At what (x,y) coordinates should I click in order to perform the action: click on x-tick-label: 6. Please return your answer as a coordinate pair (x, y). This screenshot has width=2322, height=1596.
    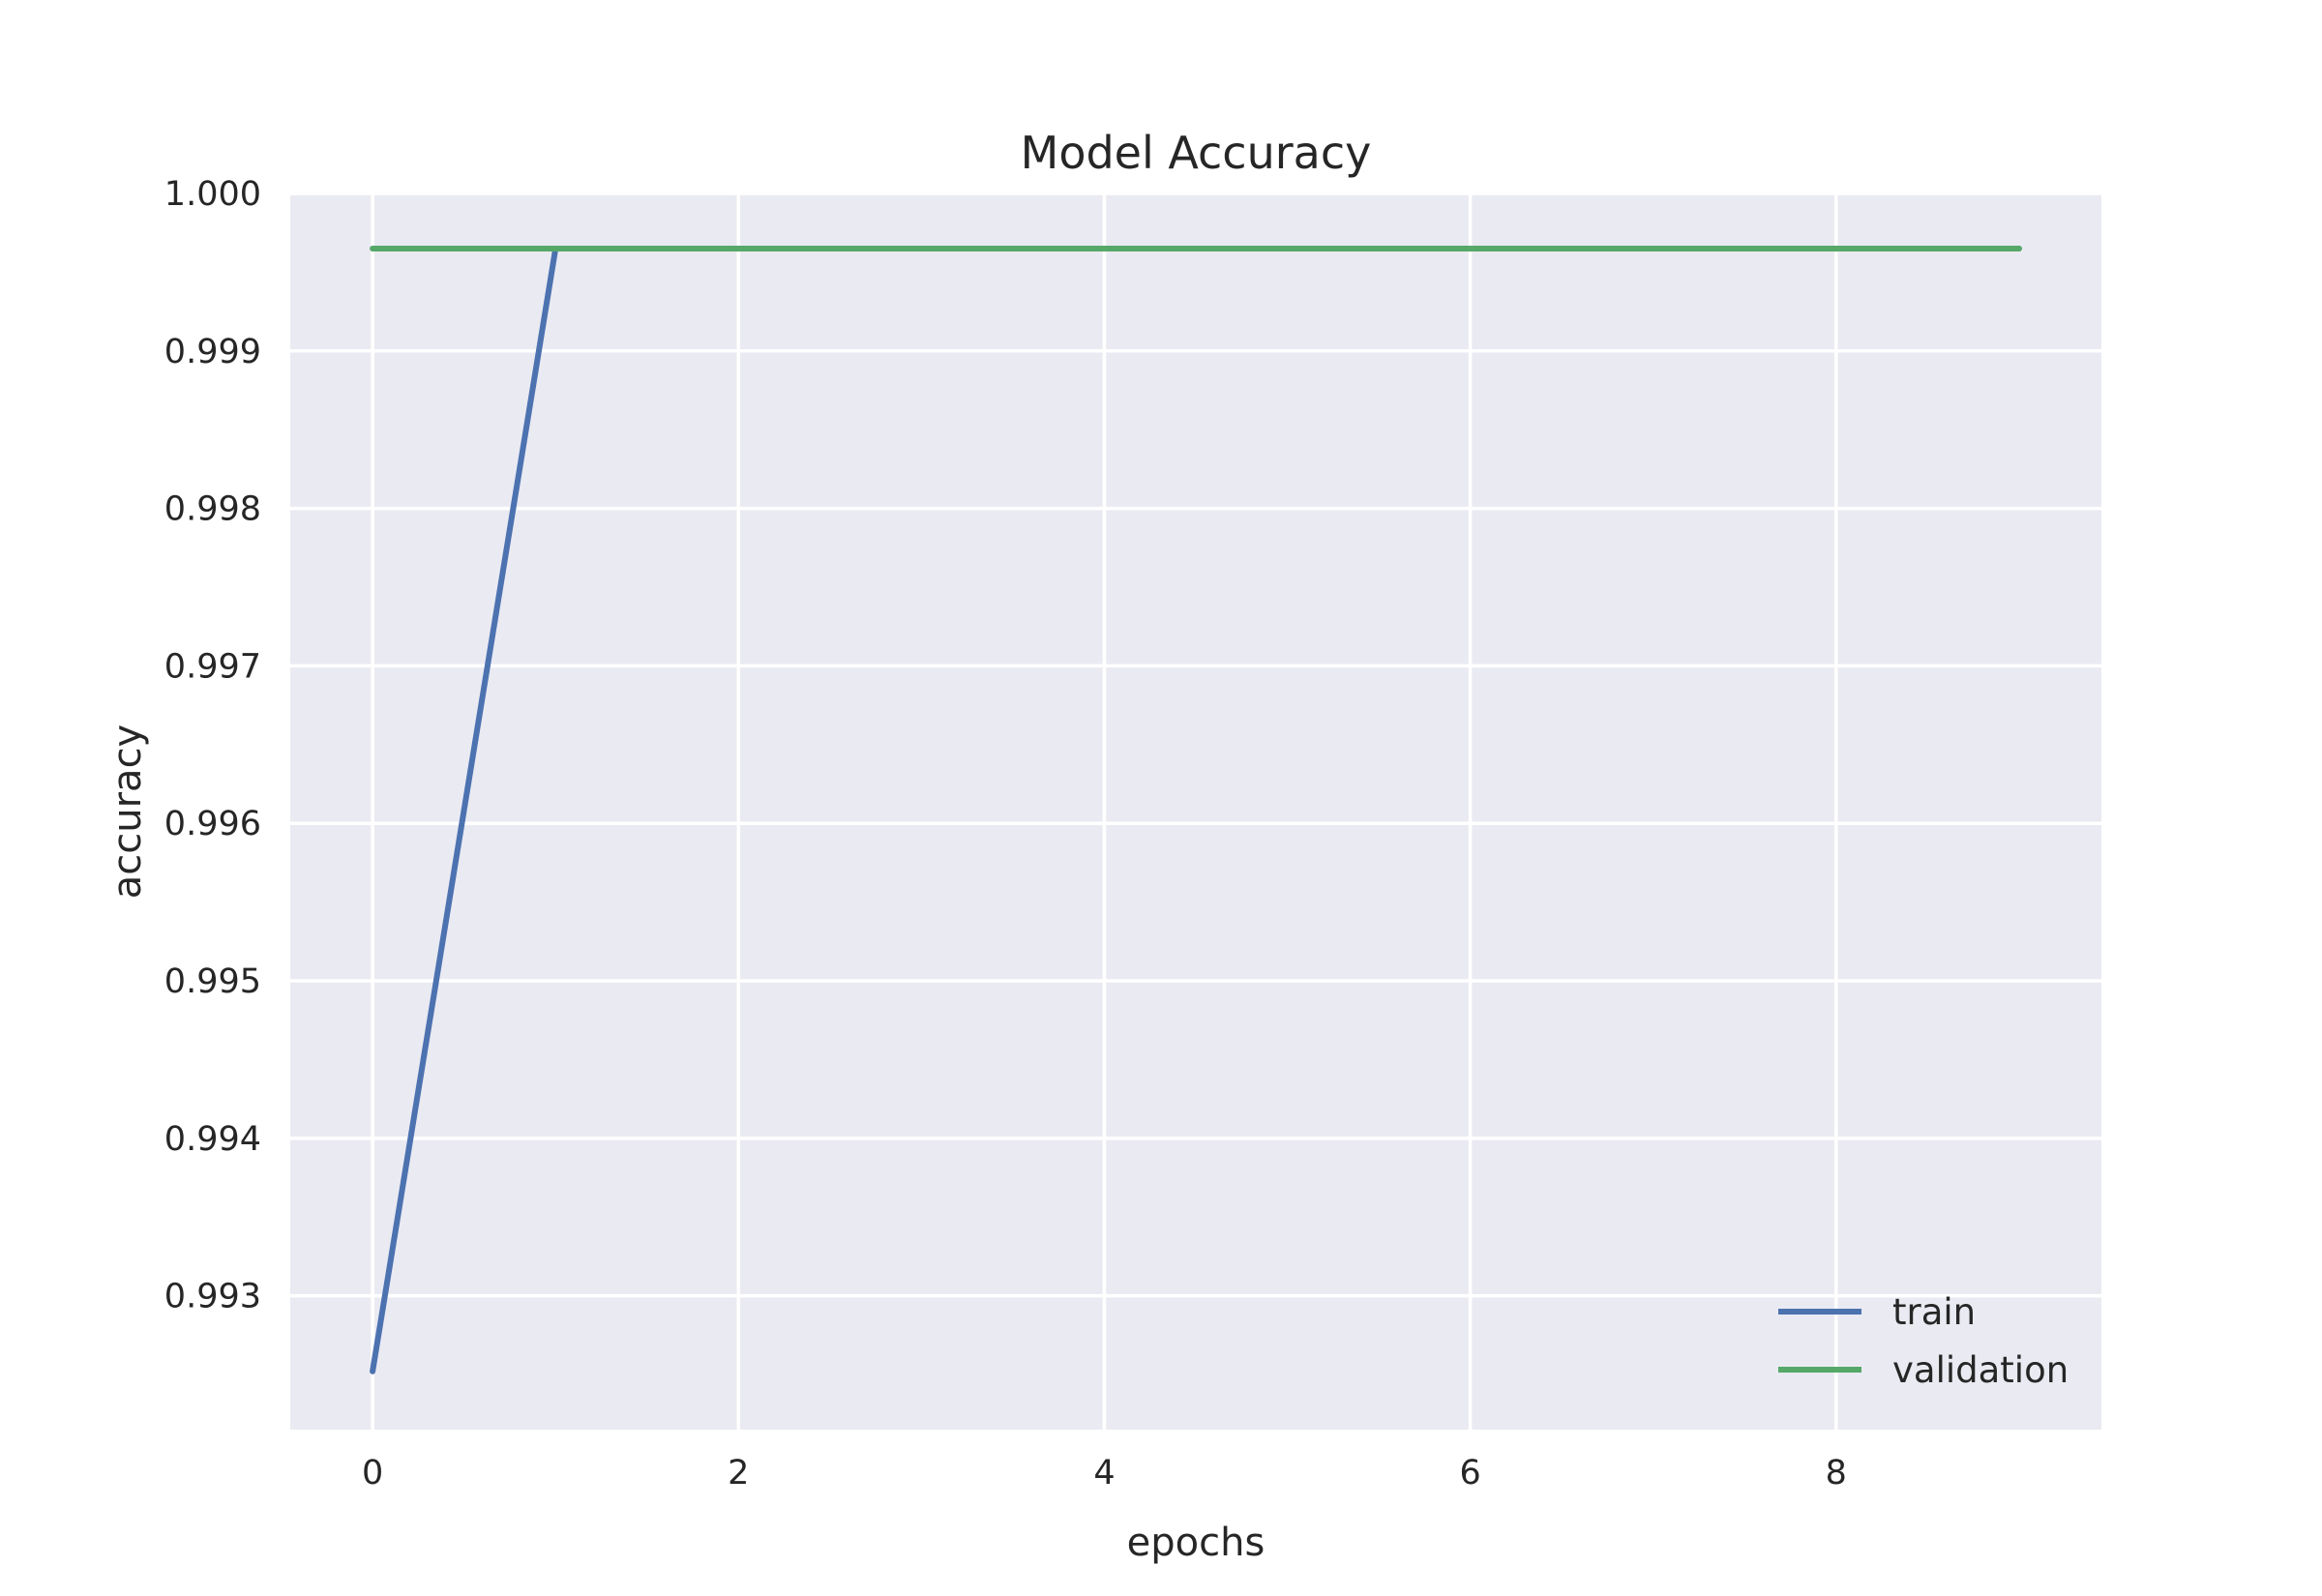
    Looking at the image, I should click on (1469, 1473).